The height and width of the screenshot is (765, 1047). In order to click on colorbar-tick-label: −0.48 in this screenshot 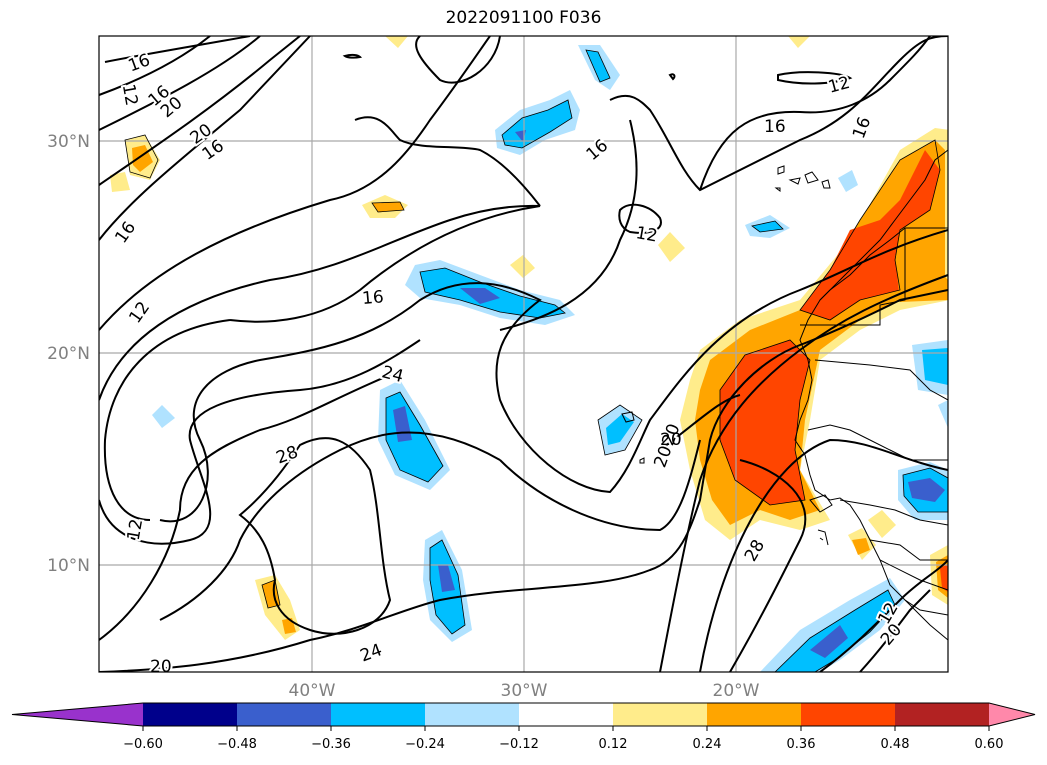, I will do `click(237, 744)`.